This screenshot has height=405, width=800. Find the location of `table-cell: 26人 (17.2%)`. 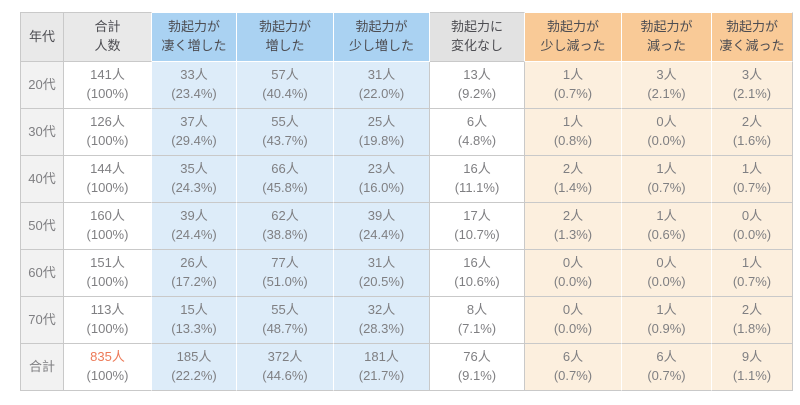

table-cell: 26人 (17.2%) is located at coordinates (194, 273).